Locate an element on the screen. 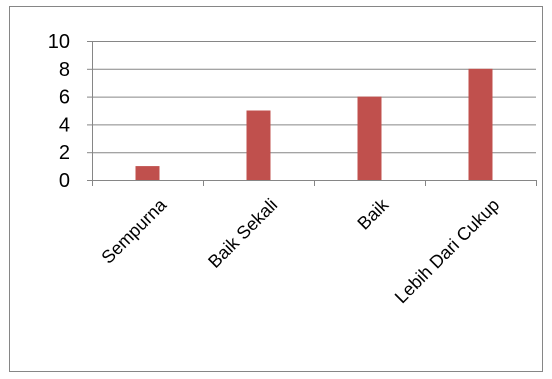 Image resolution: width=552 pixels, height=379 pixels. x-category-label: Baik Sekali is located at coordinates (242, 233).